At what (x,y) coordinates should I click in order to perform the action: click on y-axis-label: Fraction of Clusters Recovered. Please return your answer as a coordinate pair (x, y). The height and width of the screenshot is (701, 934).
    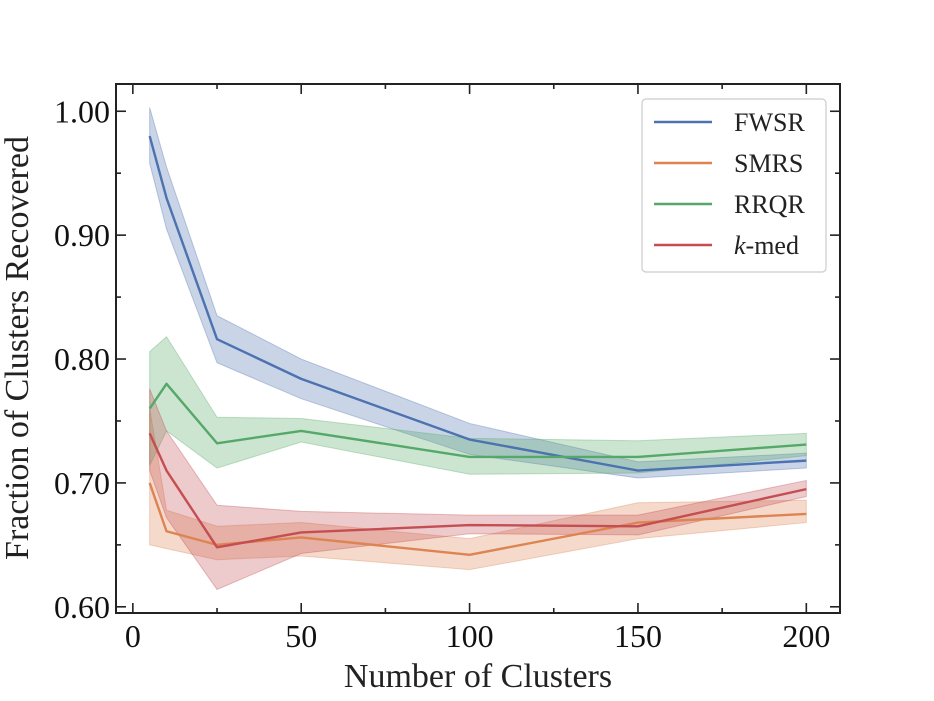
    Looking at the image, I should click on (18, 348).